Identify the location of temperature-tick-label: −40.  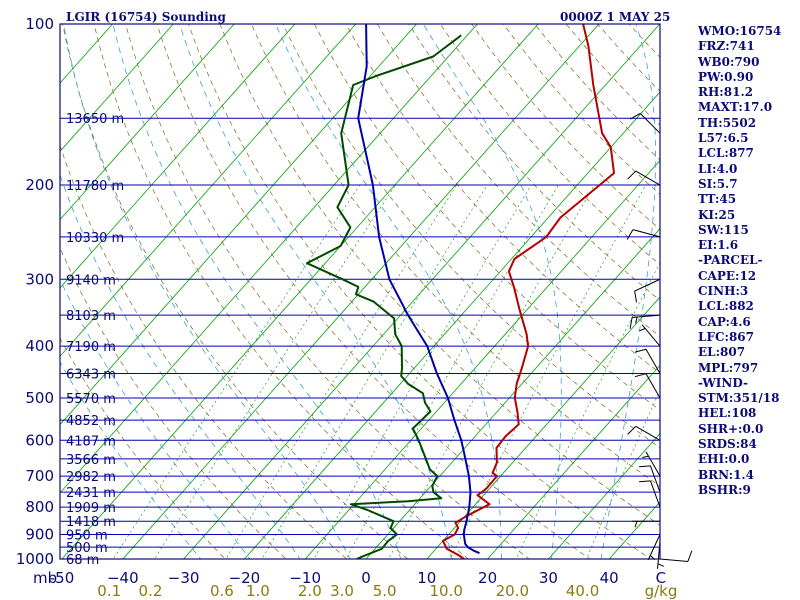
(123, 578).